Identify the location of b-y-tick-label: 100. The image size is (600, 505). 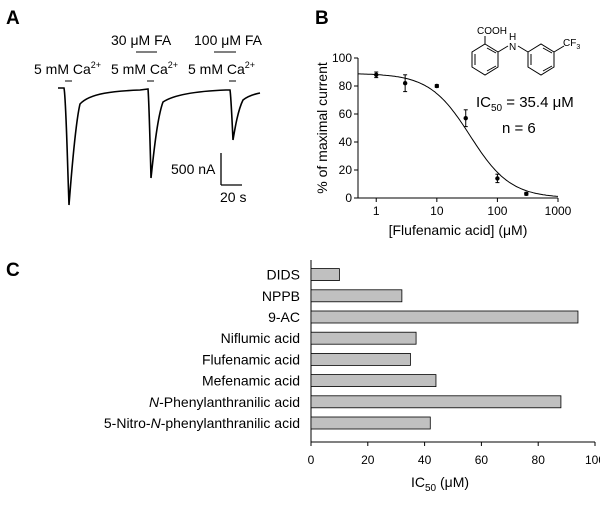
(342, 58).